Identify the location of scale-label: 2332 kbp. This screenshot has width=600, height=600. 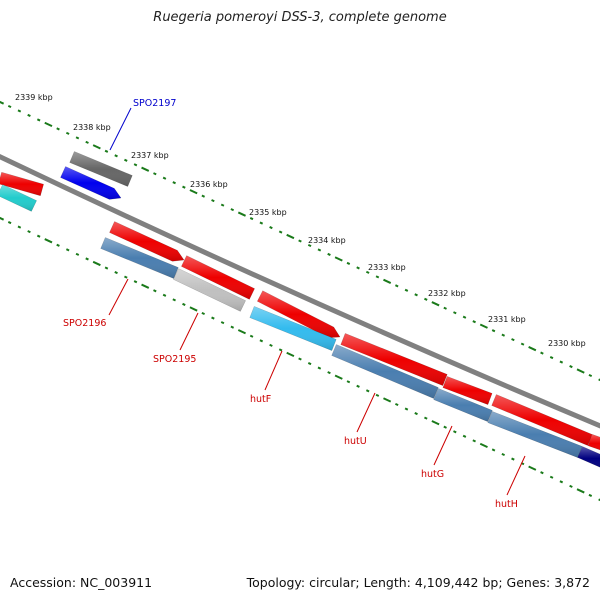
(447, 293).